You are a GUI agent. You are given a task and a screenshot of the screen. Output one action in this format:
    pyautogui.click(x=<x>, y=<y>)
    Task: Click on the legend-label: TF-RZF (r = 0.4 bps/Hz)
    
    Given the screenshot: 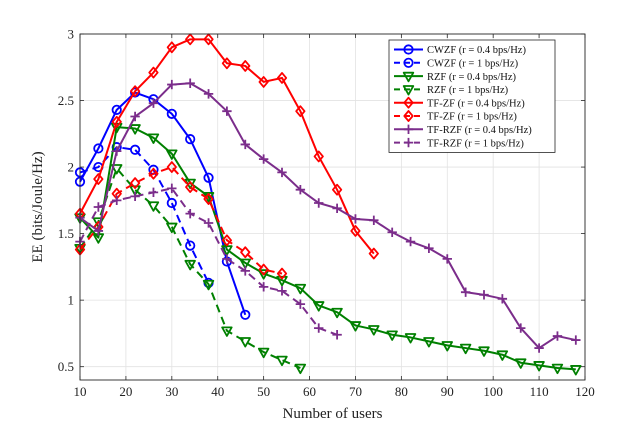 What is the action you would take?
    pyautogui.click(x=479, y=130)
    